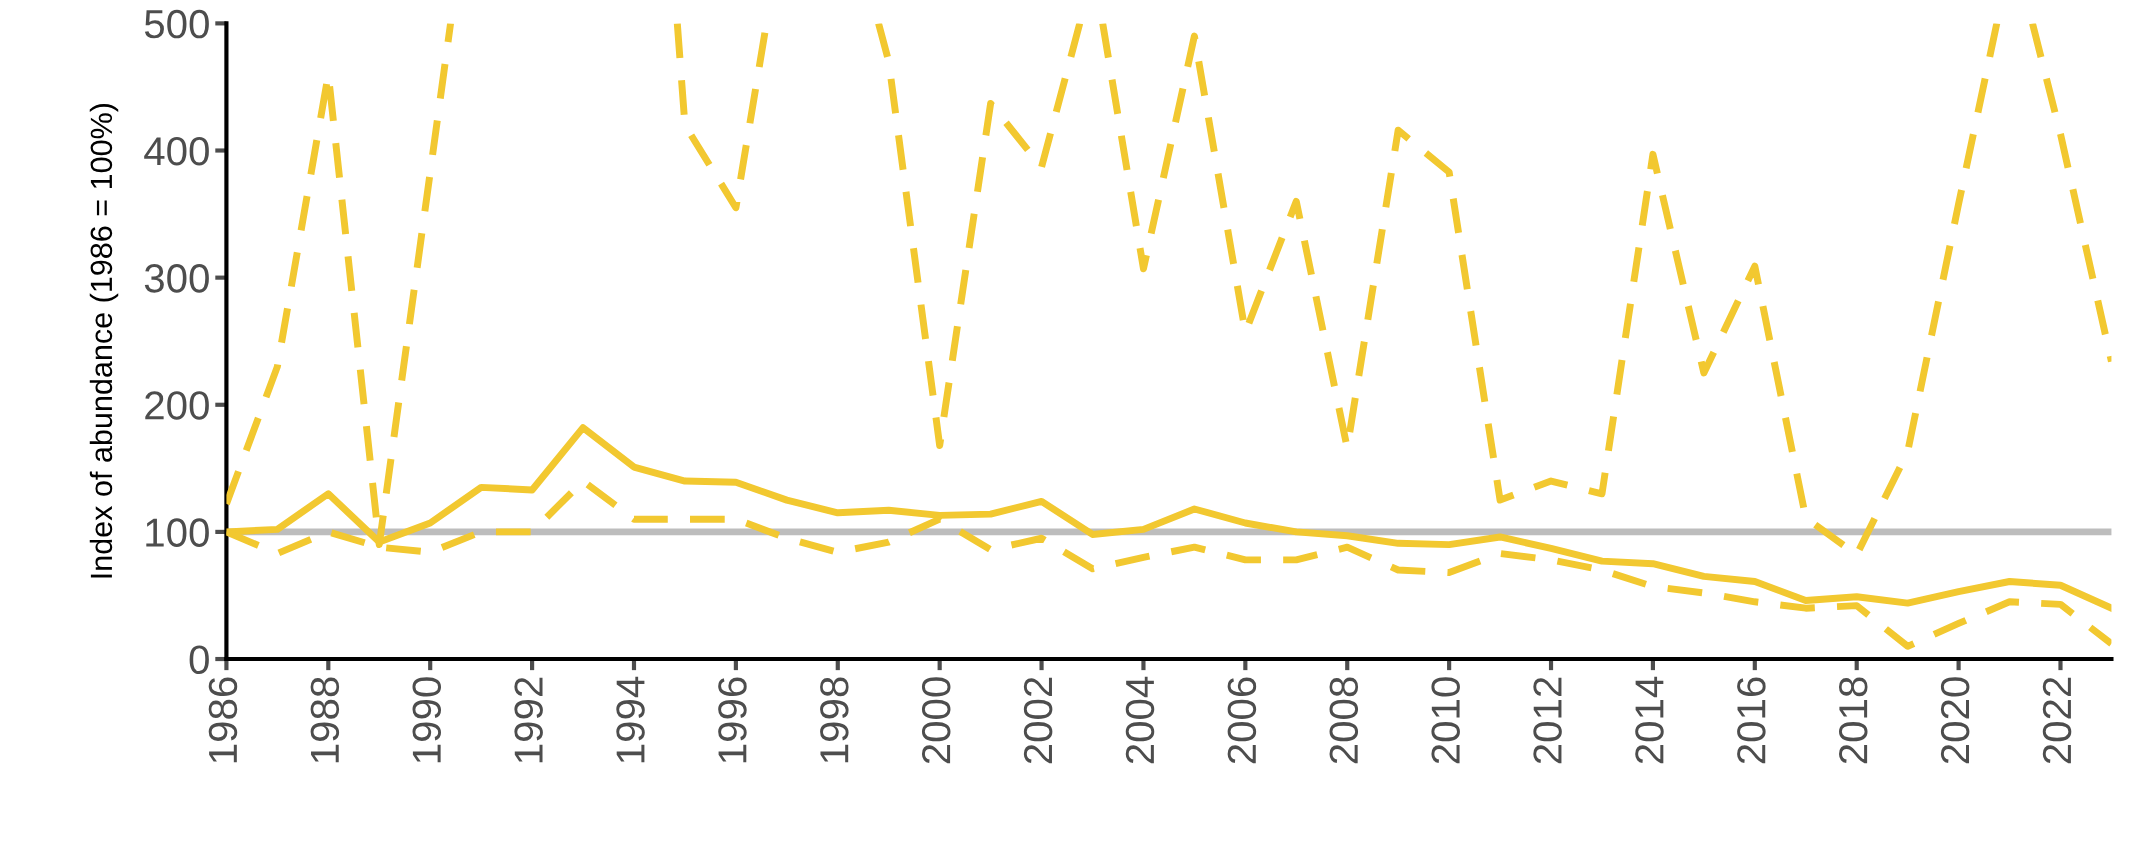  What do you see at coordinates (1751, 720) in the screenshot?
I see `x-tick-label: 2016` at bounding box center [1751, 720].